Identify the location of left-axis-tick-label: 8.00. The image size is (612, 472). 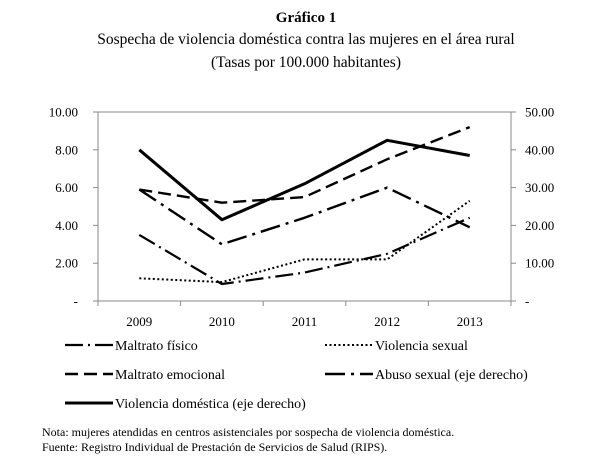
(66, 149).